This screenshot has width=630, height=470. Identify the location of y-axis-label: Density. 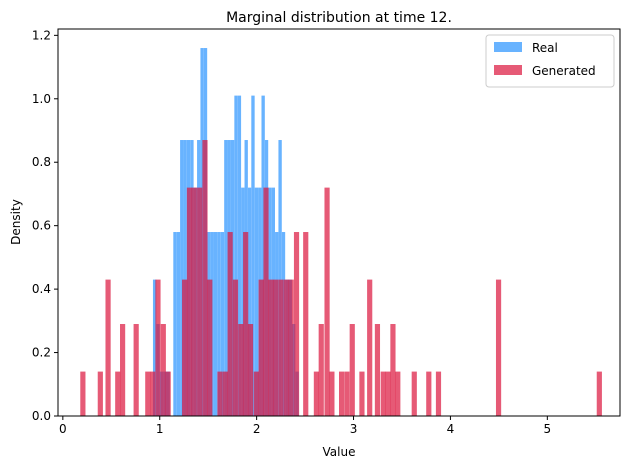
(16, 222).